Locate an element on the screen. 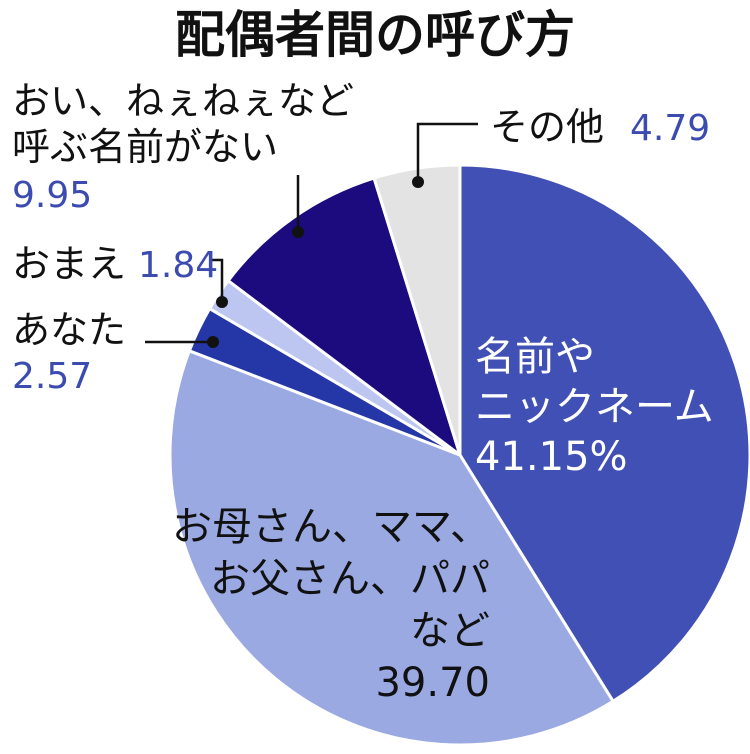  slice-label-0-line-0: 名前や is located at coordinates (535, 357).